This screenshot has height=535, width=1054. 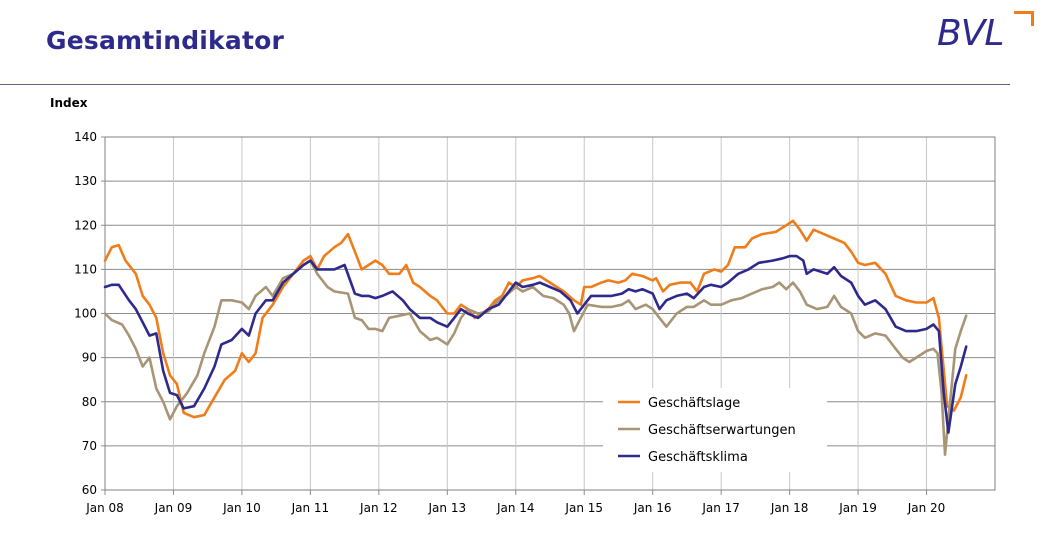 I want to click on y-tick-label: 110, so click(x=85, y=269).